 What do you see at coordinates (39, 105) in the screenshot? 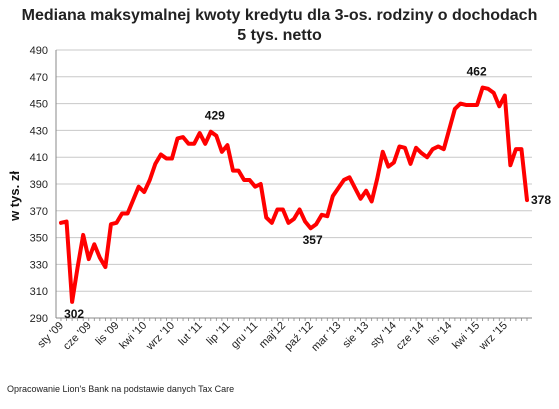
I see `y-tick-label: 450` at bounding box center [39, 105].